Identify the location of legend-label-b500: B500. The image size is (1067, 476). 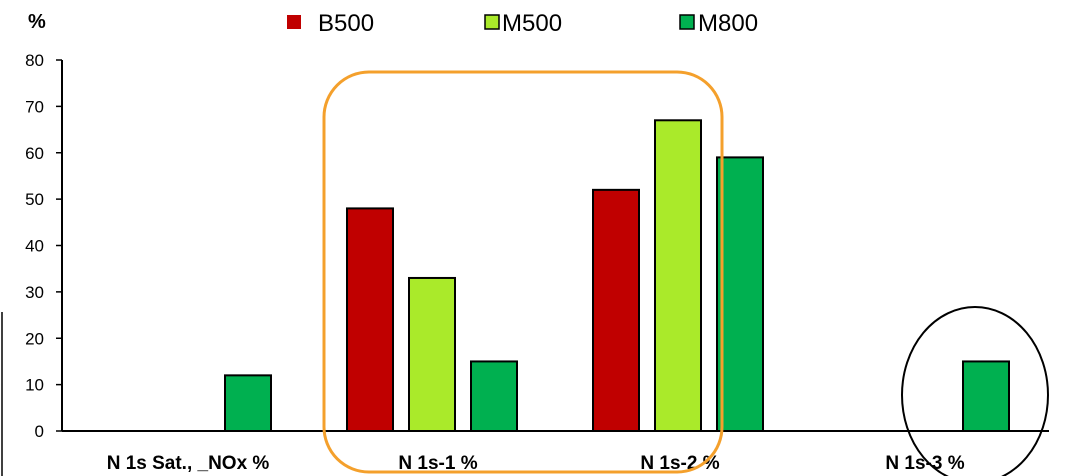
(346, 23).